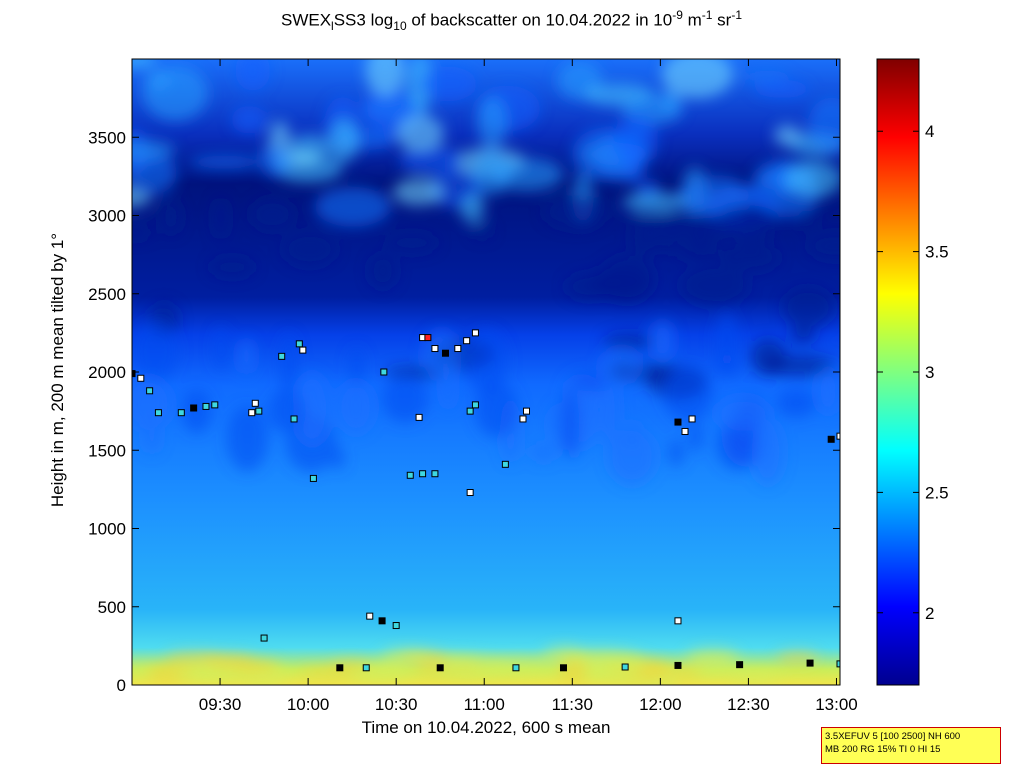 The height and width of the screenshot is (767, 1023). I want to click on x-tick-label: 13:00, so click(836, 704).